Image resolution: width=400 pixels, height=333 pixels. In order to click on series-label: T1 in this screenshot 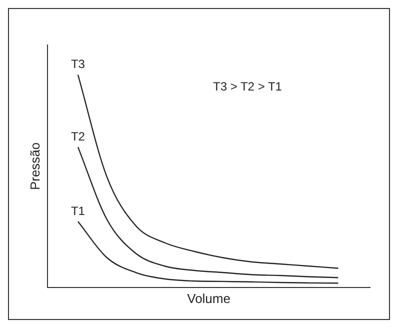, I will do `click(78, 211)`.